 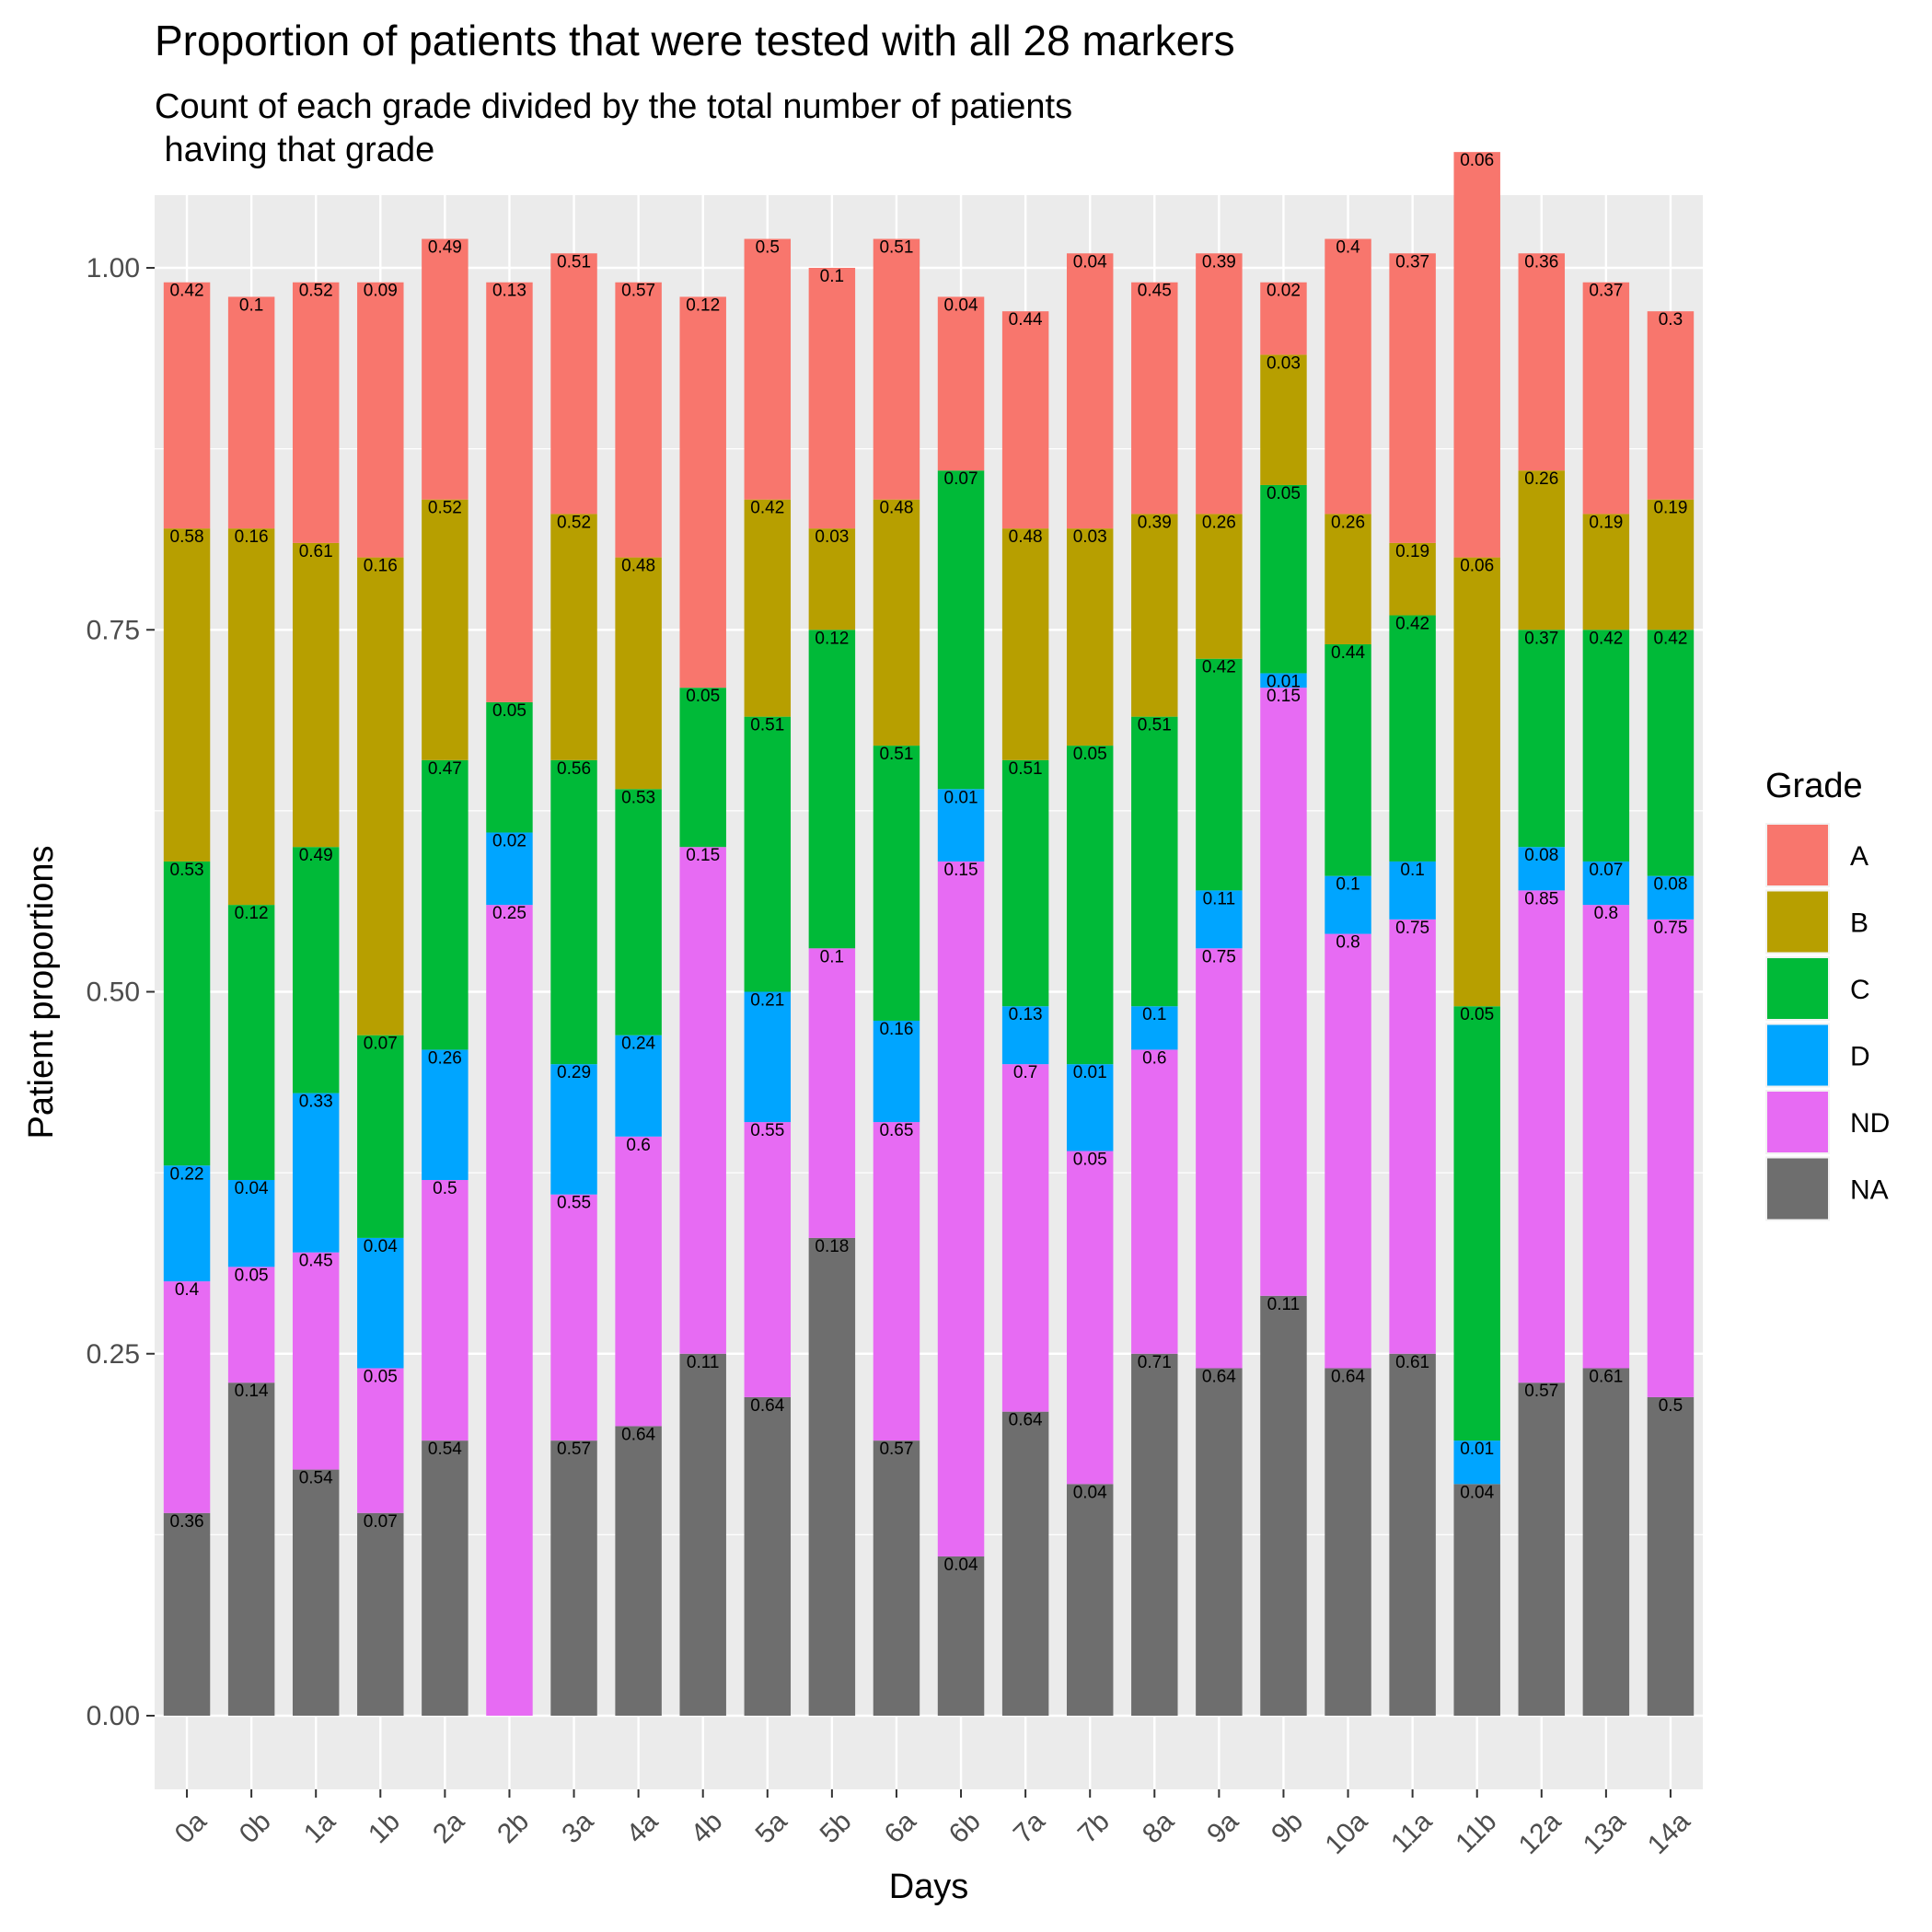 I want to click on bar-segment-ND-2a, so click(x=446, y=1310).